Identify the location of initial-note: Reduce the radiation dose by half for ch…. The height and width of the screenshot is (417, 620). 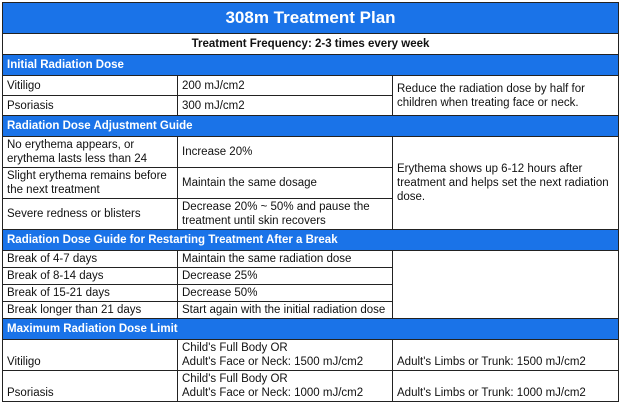
(505, 95).